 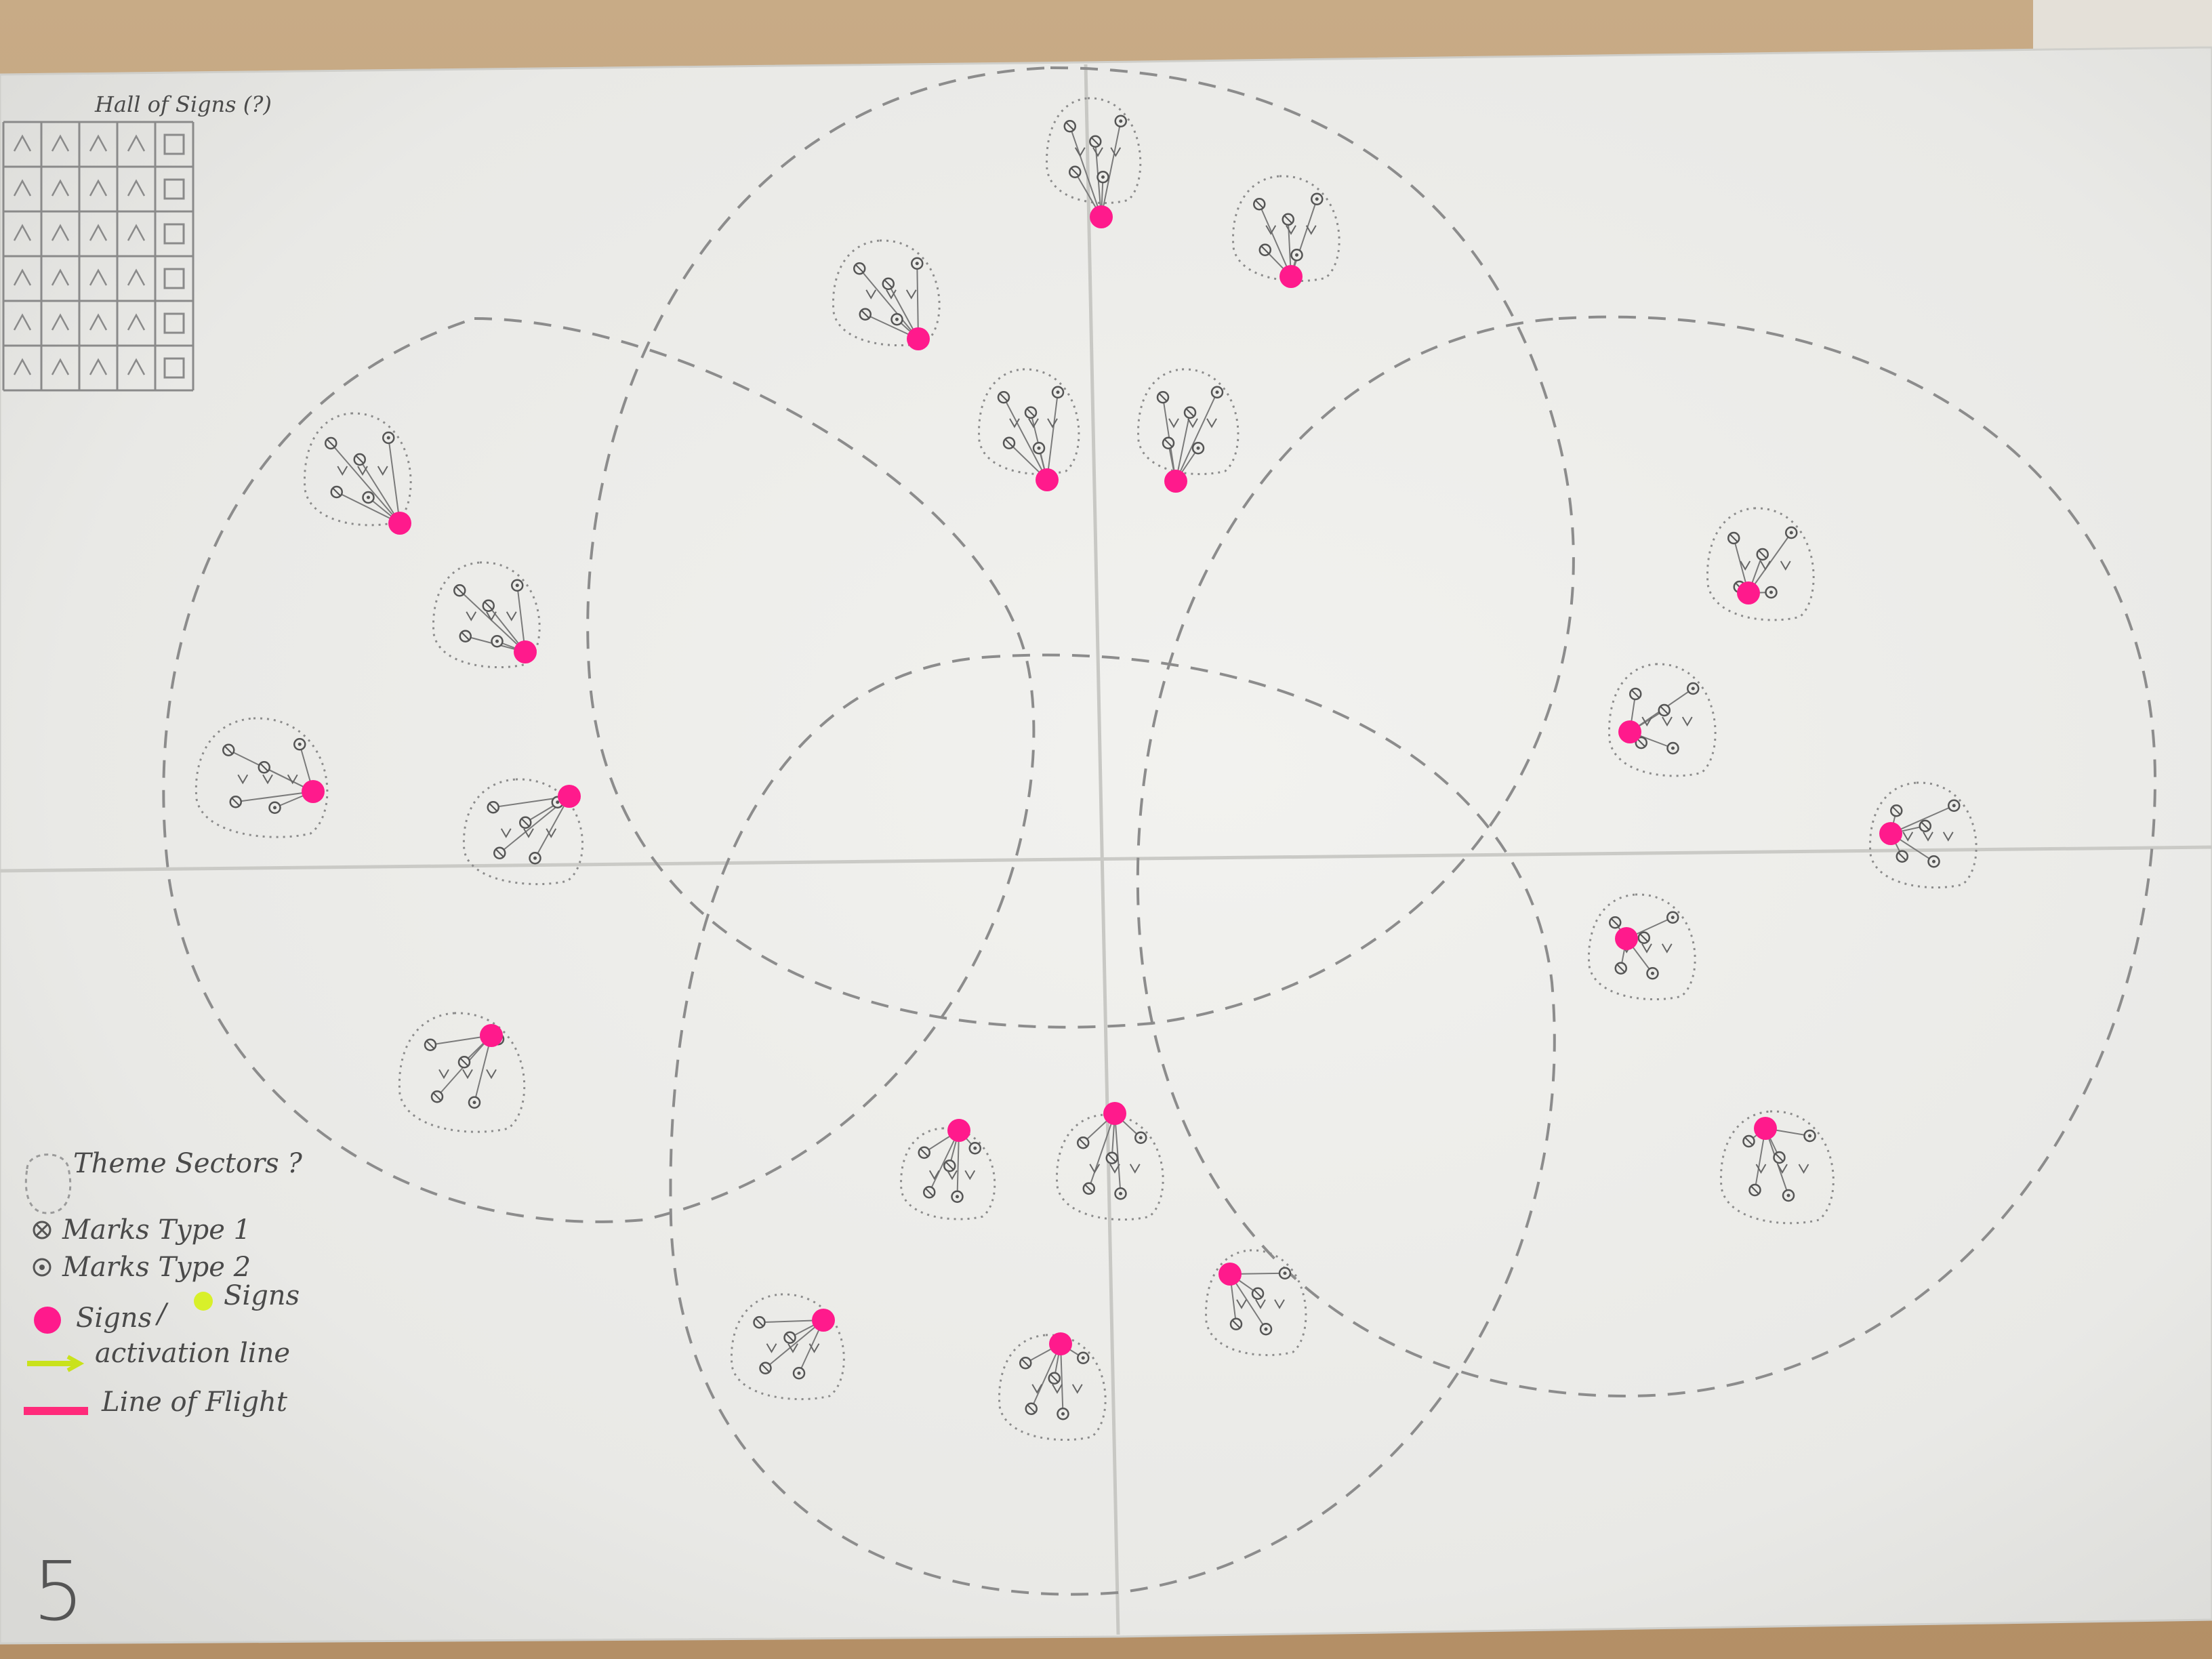 I want to click on page-number: 5, so click(x=58, y=1592).